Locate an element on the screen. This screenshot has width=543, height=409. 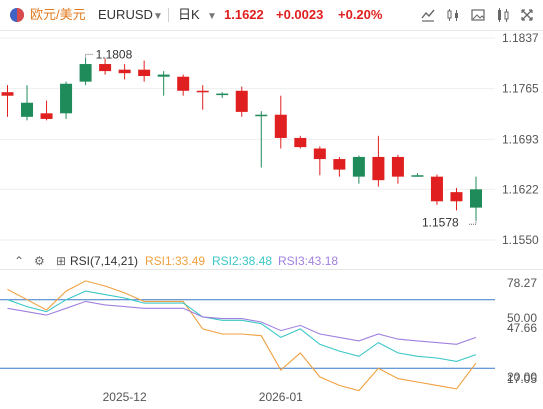
low-price-label: 1.1578 is located at coordinates (440, 222).